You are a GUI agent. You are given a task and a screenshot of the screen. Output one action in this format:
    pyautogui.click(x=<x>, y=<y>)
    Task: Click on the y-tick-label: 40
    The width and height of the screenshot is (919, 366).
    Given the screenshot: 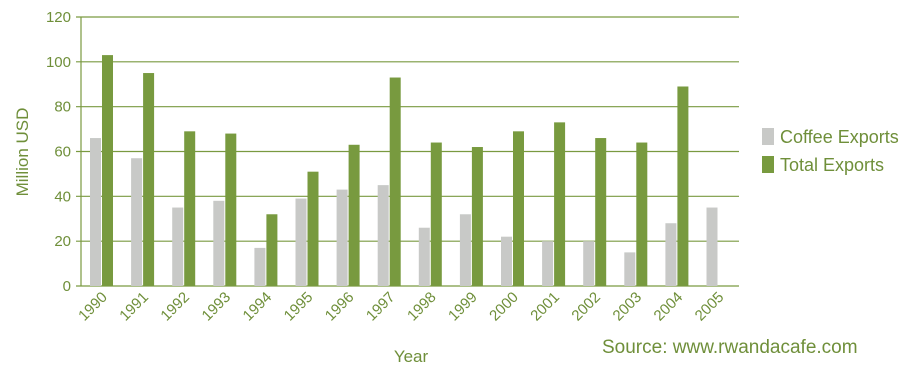 What is the action you would take?
    pyautogui.click(x=62, y=196)
    